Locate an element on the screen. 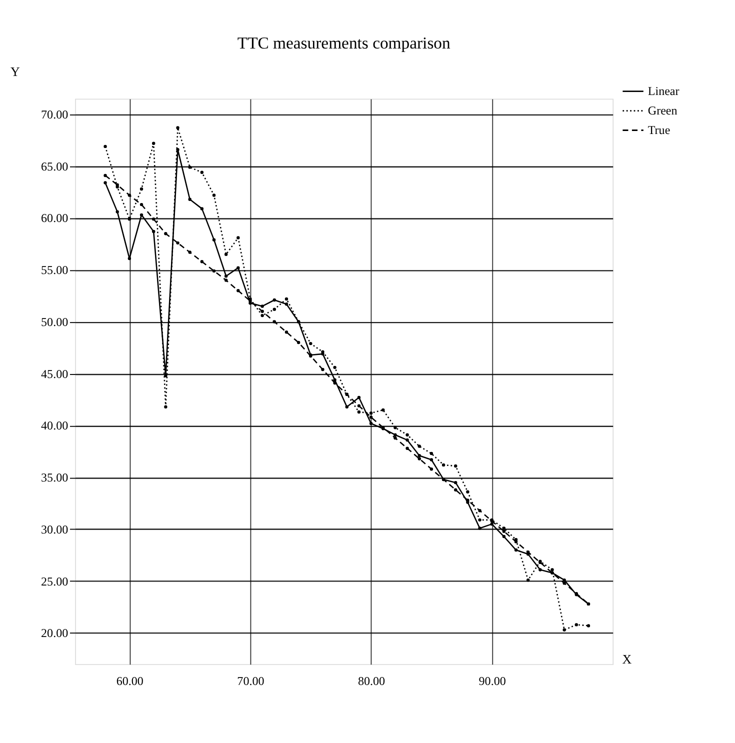 This screenshot has height=743, width=735. y-tick-label: 40.00 is located at coordinates (54, 425).